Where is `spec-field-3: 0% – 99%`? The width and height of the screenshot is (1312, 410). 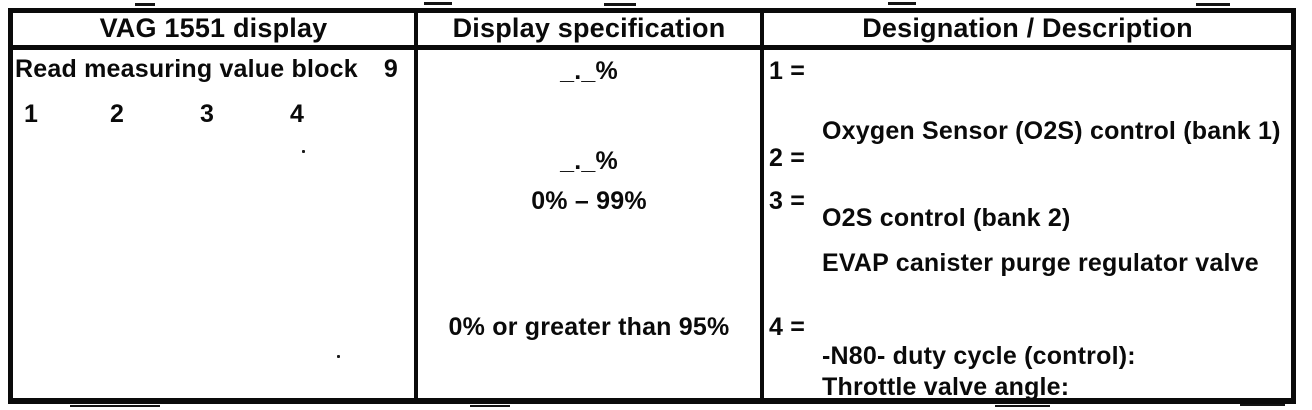
spec-field-3: 0% – 99% is located at coordinates (589, 201).